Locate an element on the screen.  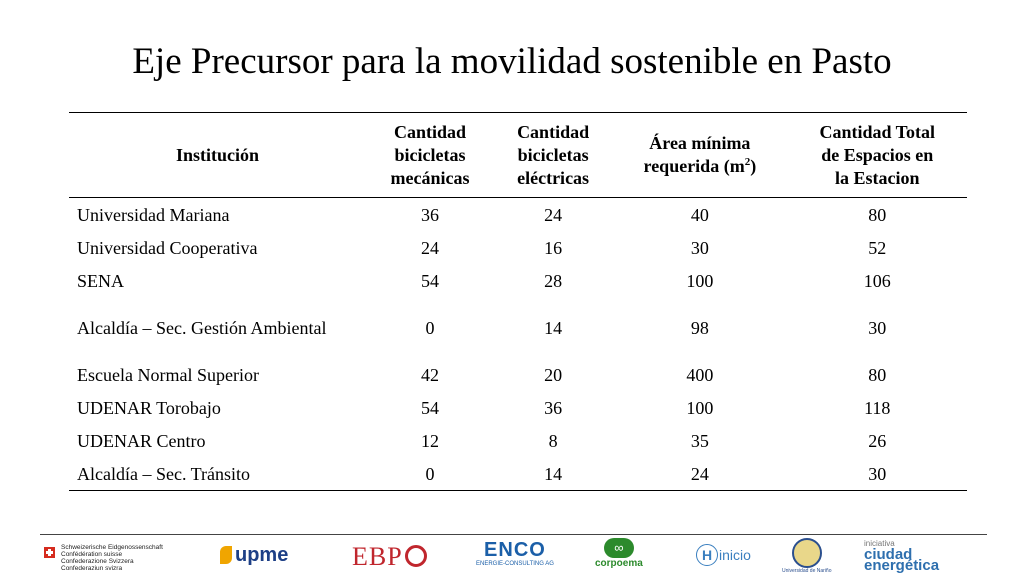
swiss-line-1: Schweizerische Eidgenossenschaft is located at coordinates (112, 547).